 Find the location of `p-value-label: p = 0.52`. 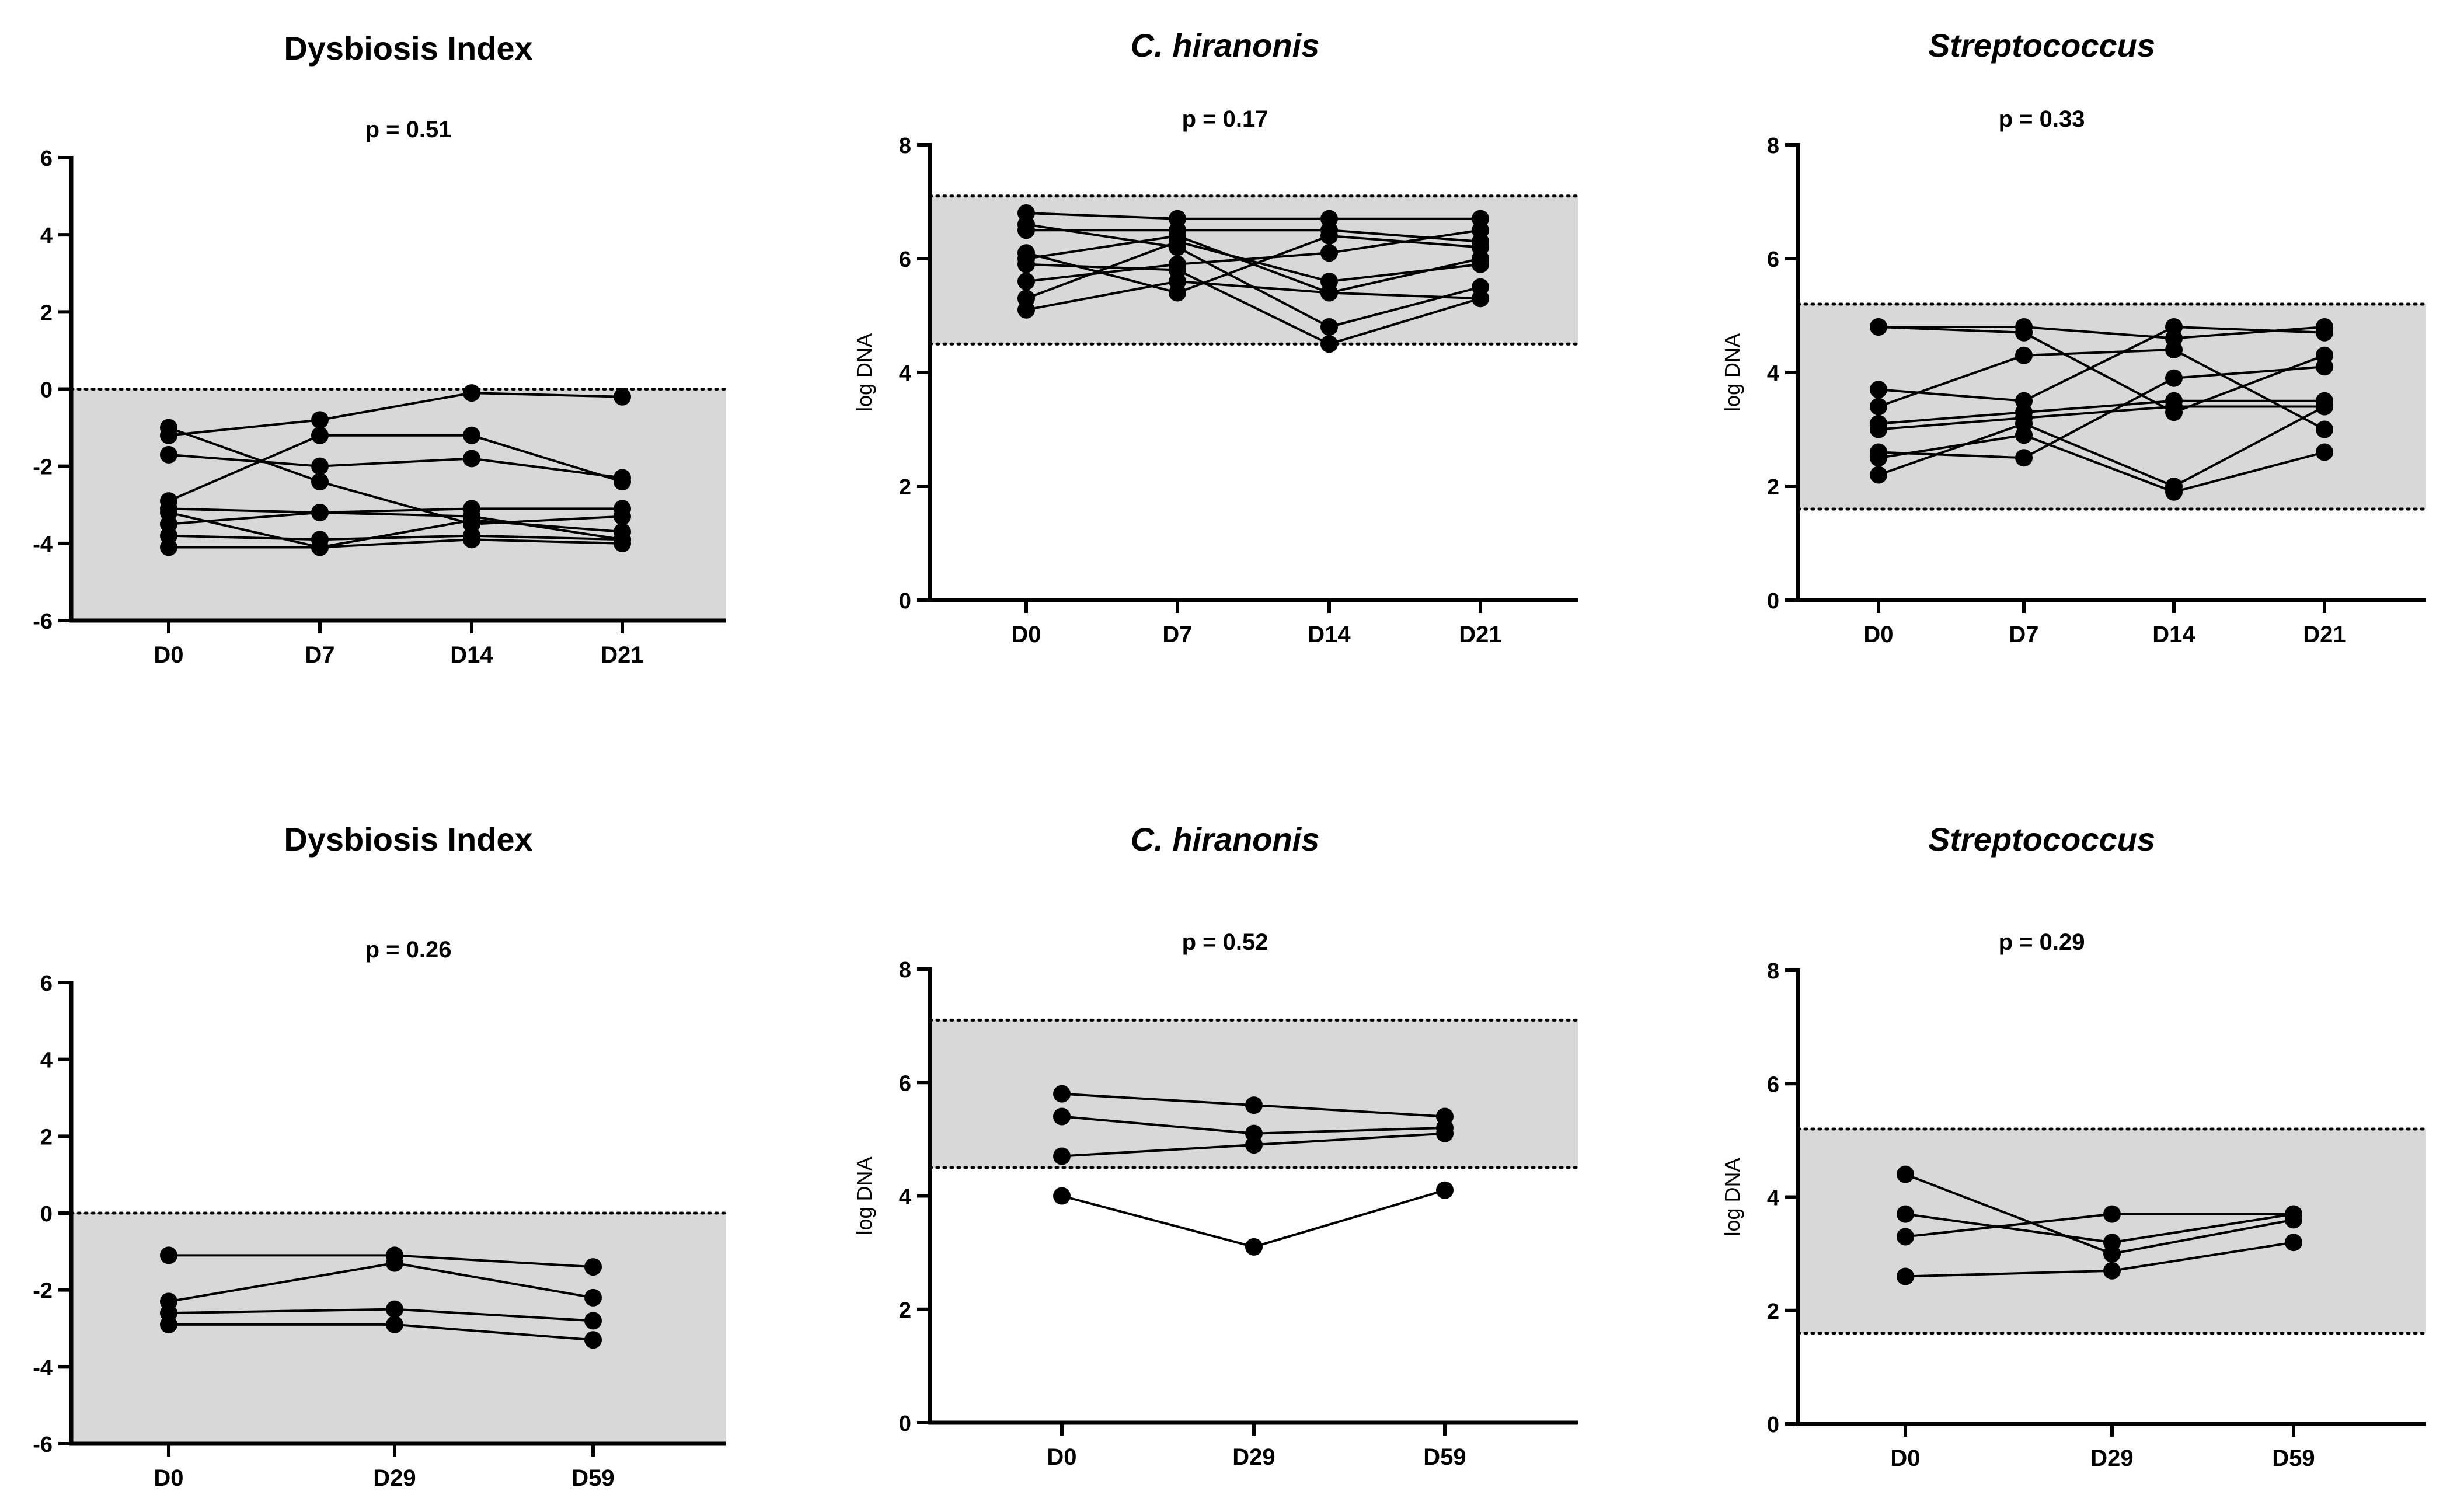

p-value-label: p = 0.52 is located at coordinates (1225, 942).